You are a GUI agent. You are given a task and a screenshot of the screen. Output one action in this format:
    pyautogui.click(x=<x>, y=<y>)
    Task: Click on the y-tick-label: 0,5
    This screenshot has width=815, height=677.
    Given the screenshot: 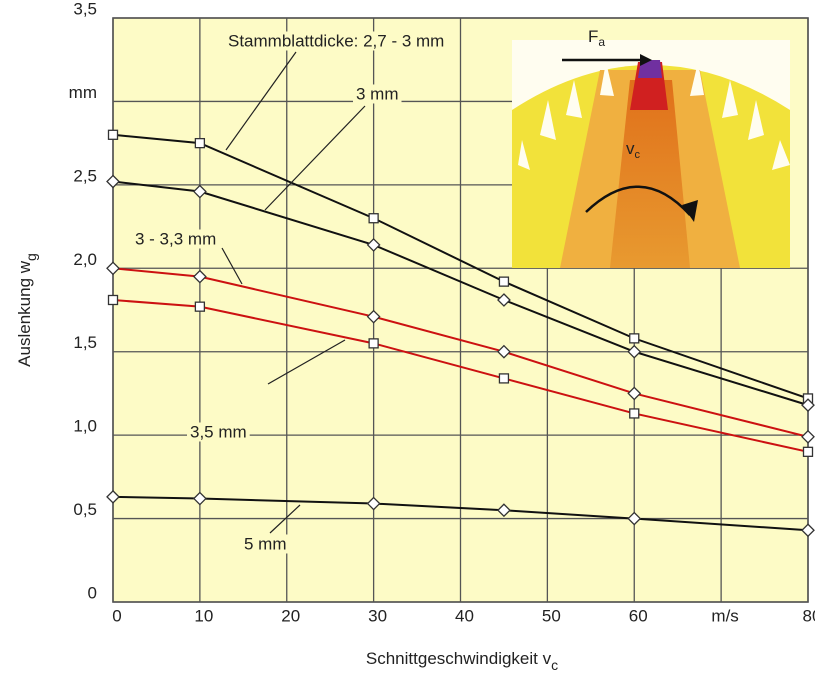 What is the action you would take?
    pyautogui.click(x=85, y=509)
    